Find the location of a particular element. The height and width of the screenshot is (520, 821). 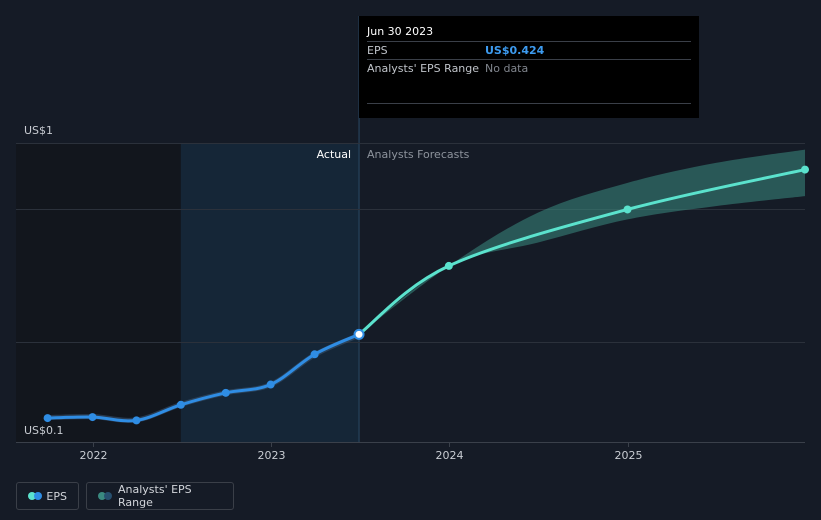

tooltip-eps-row: EPS US$0.424 is located at coordinates (529, 50).